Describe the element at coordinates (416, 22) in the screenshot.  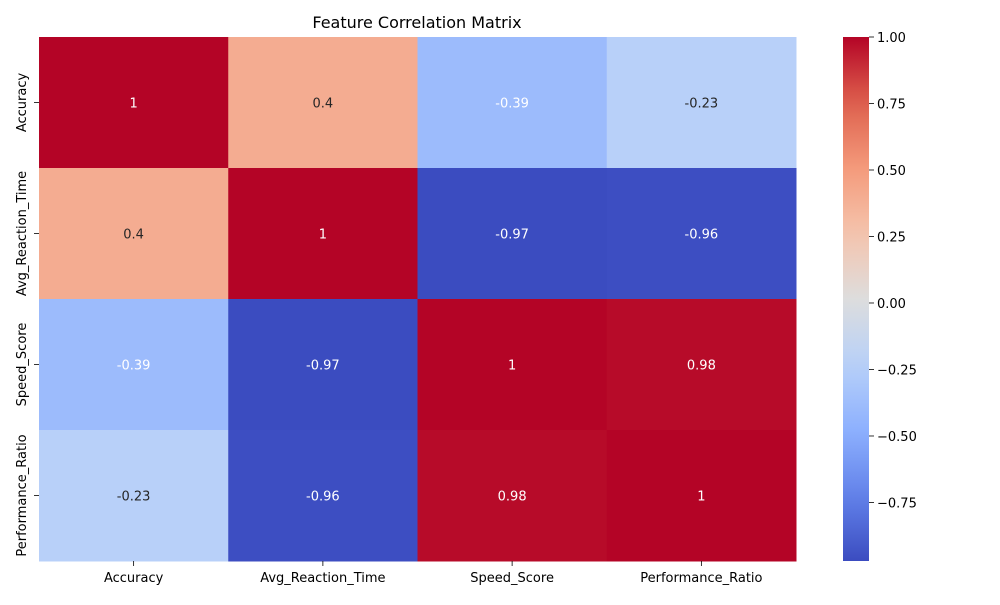
I see `chart-title: Feature Correlation Matrix` at that location.